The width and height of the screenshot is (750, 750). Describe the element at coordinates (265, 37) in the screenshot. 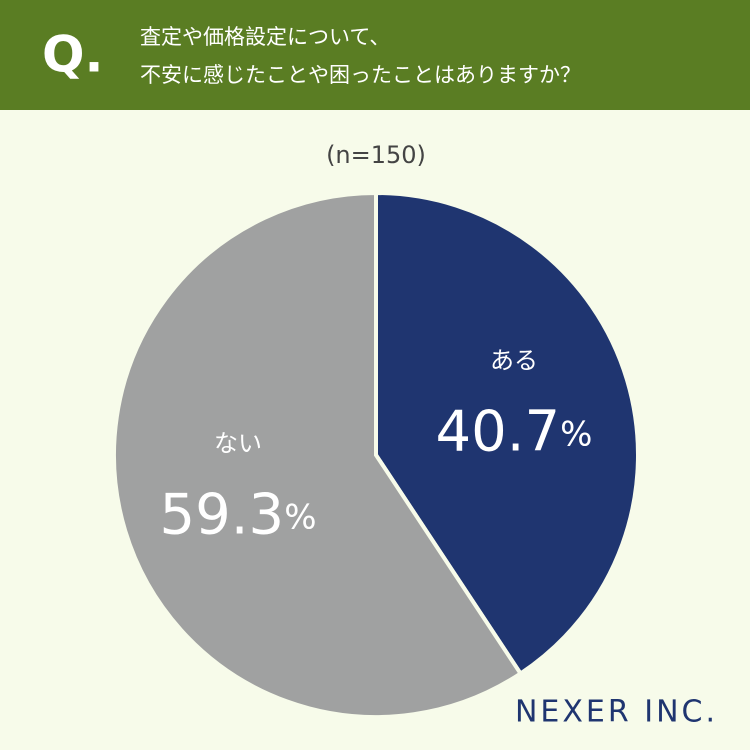

I see `title-line: 査定や価格設定について、` at that location.